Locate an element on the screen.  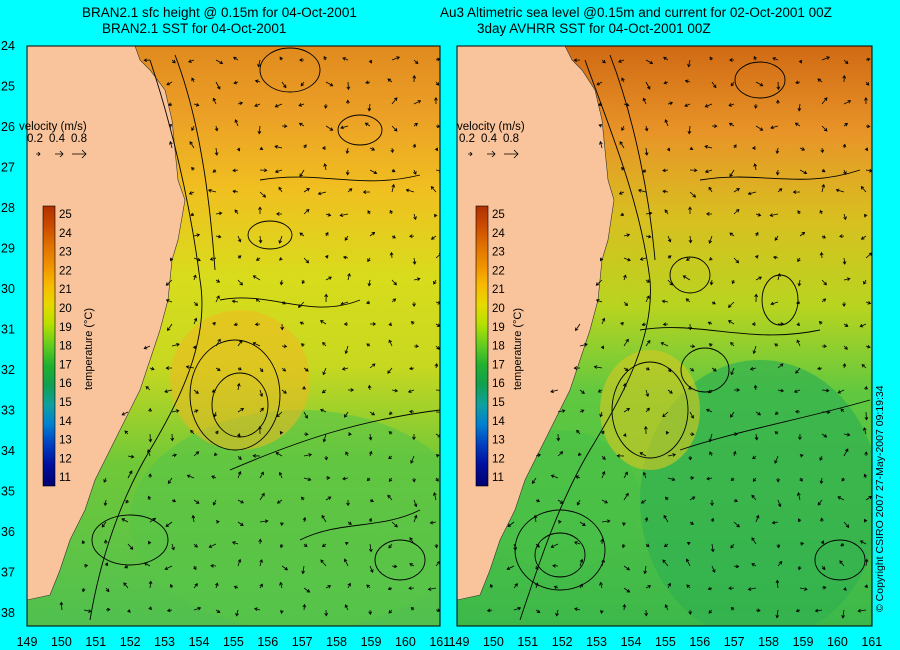
y-axis-label-30: 30 is located at coordinates (8, 289).